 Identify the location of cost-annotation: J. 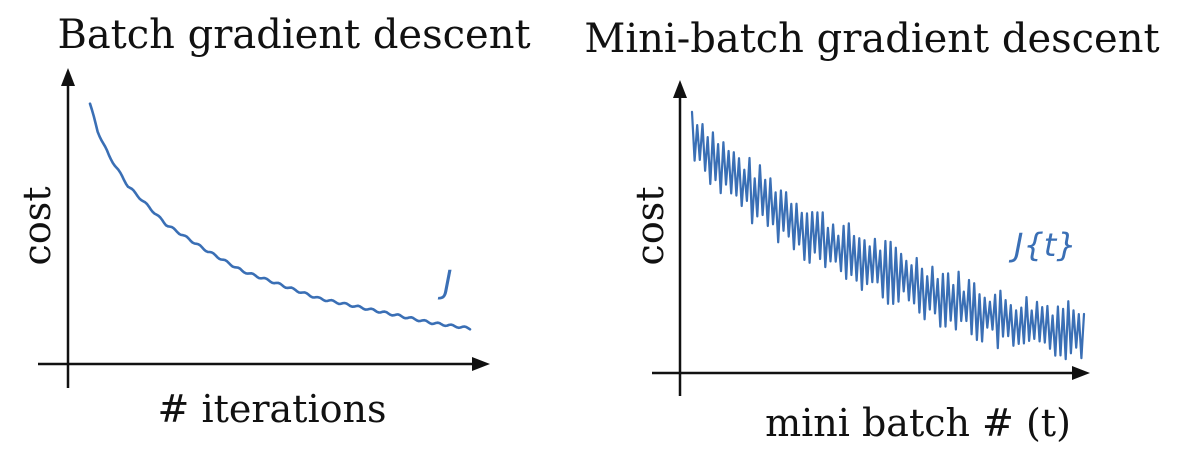
(444, 282).